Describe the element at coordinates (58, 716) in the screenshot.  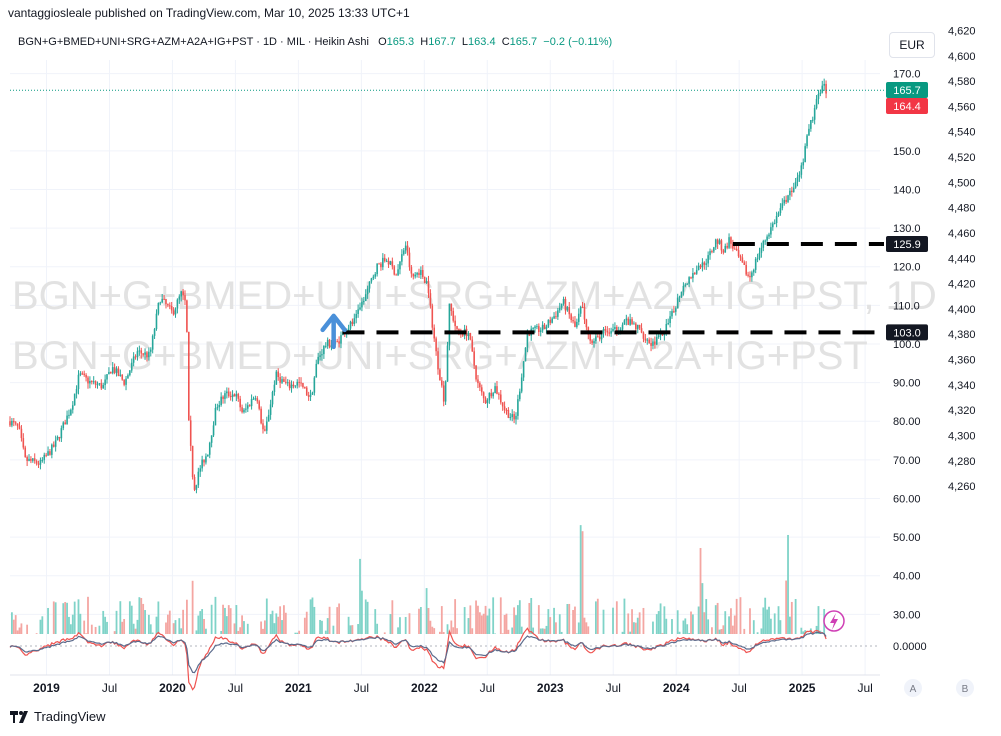
I see `tradingview-logo: TradingView` at that location.